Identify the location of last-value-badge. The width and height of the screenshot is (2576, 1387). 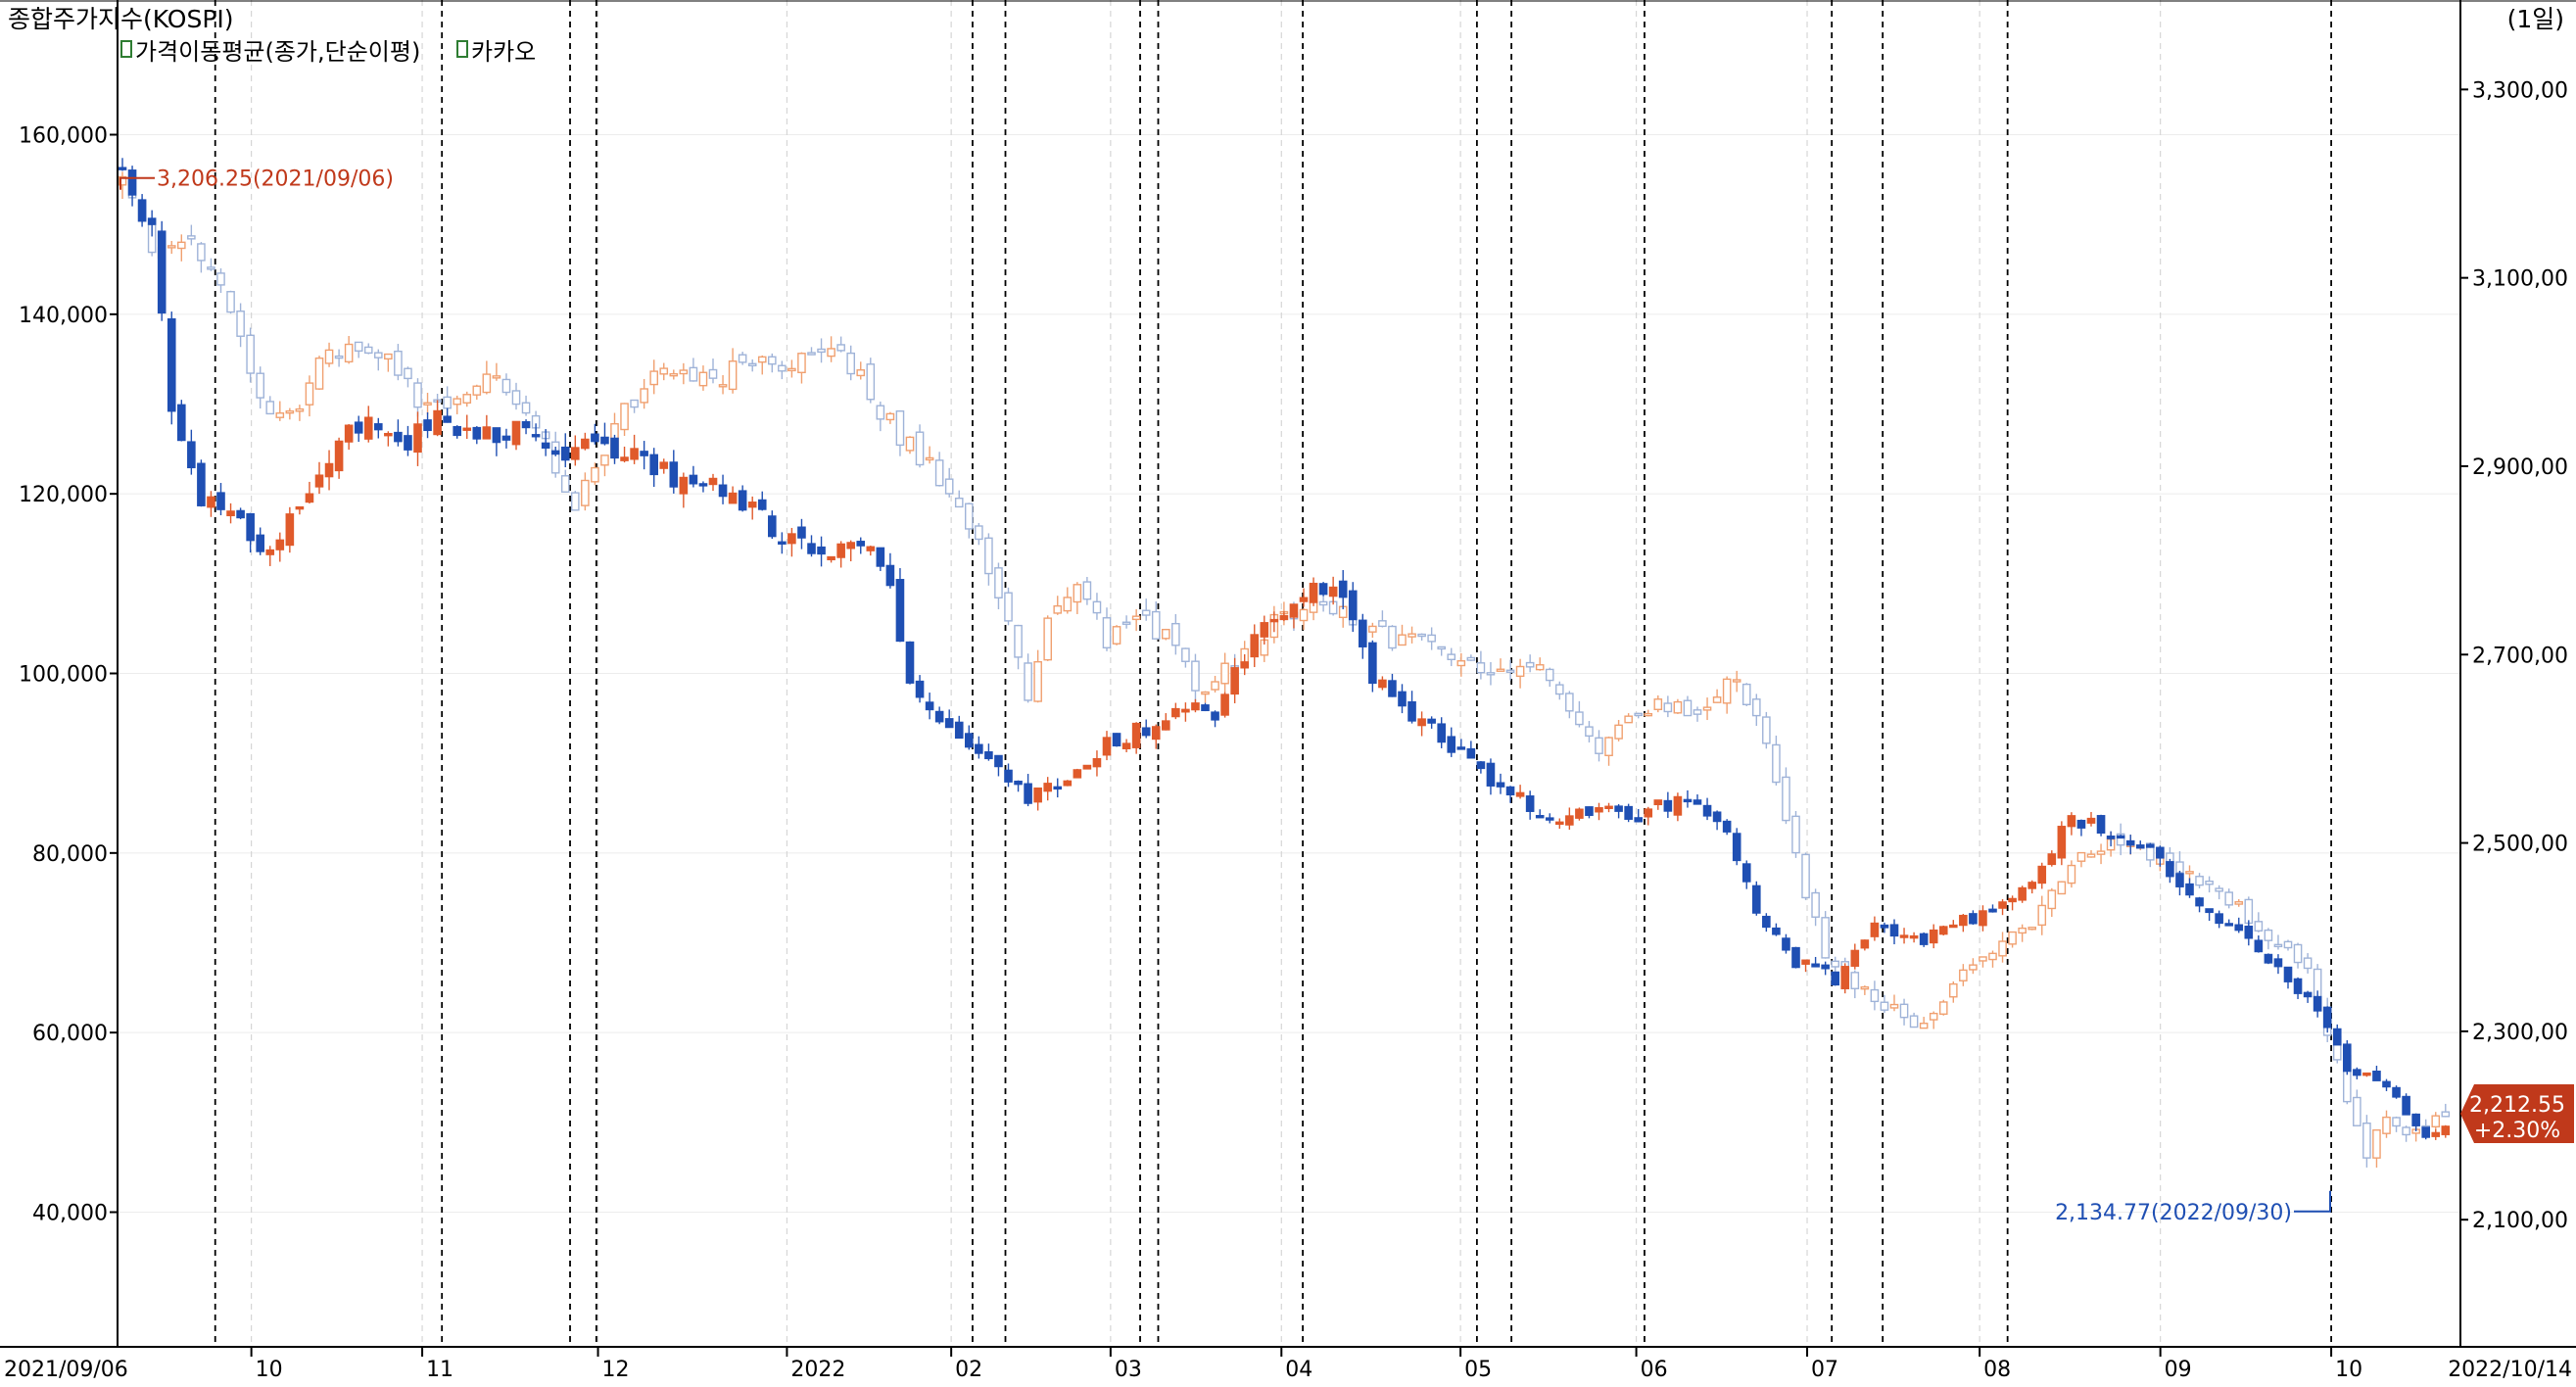
(2517, 1113).